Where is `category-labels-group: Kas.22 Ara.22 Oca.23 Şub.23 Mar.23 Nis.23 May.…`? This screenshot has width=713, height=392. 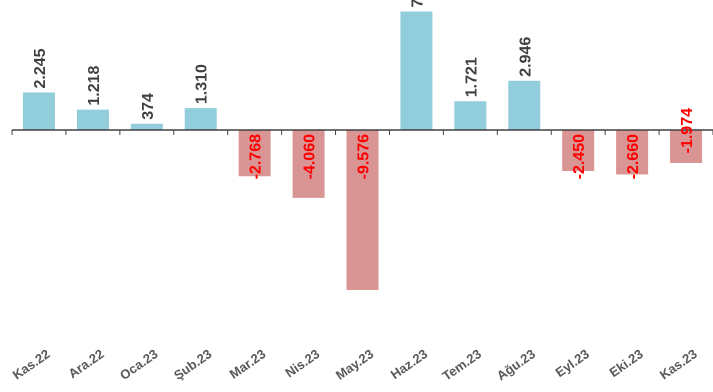 category-labels-group: Kas.22 Ara.22 Oca.23 Şub.23 Mar.23 Nis.23 May.… is located at coordinates (355, 364).